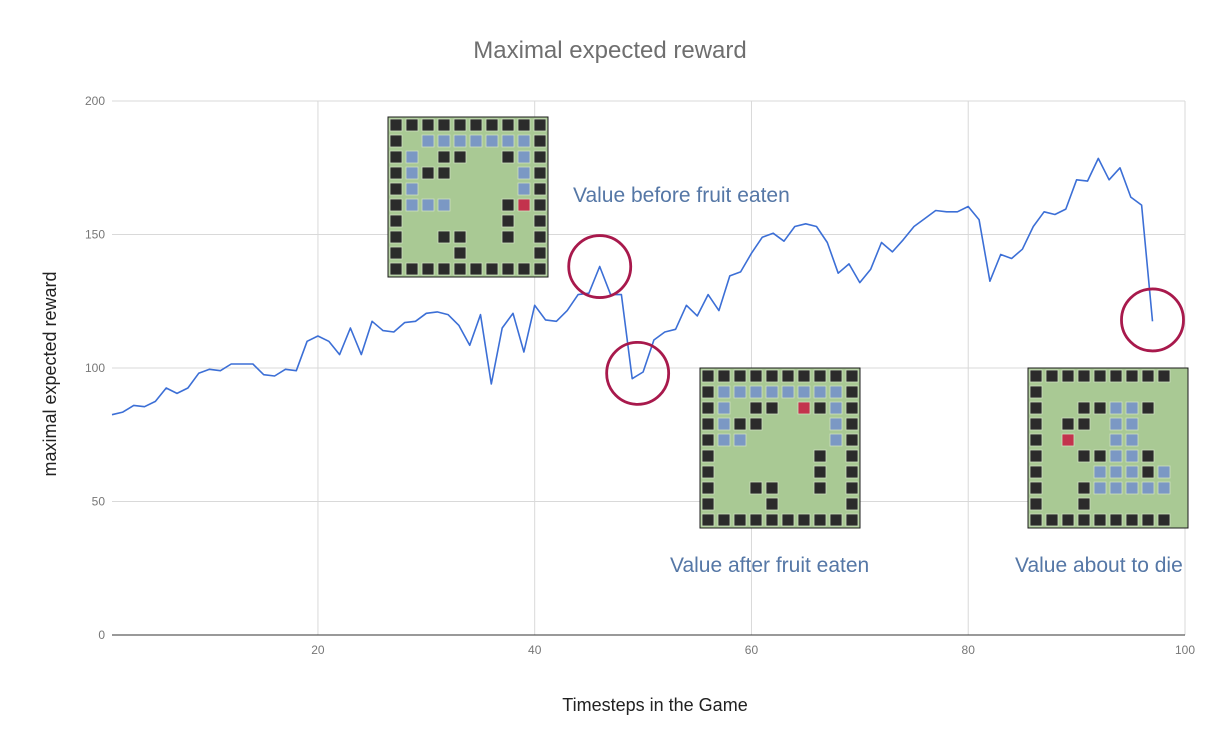  Describe the element at coordinates (318, 650) in the screenshot. I see `x-tick-label: 20` at that location.